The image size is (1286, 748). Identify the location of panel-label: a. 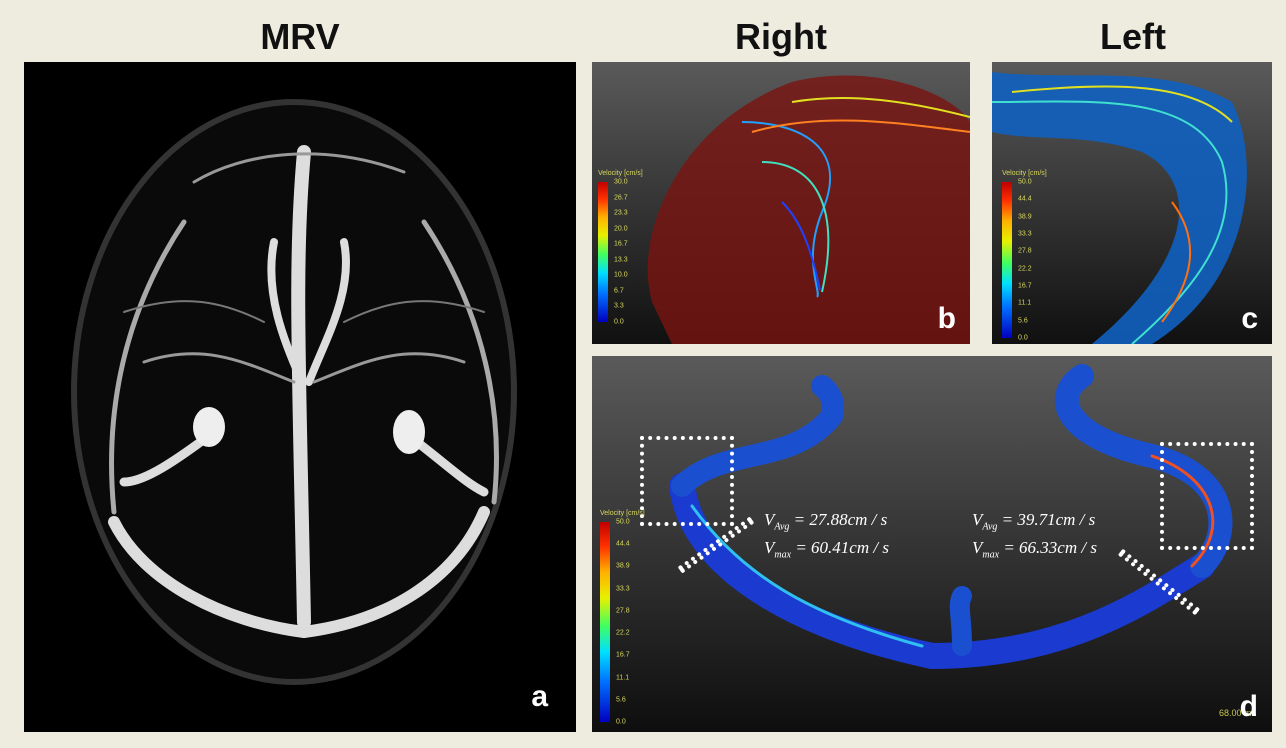
(539, 696).